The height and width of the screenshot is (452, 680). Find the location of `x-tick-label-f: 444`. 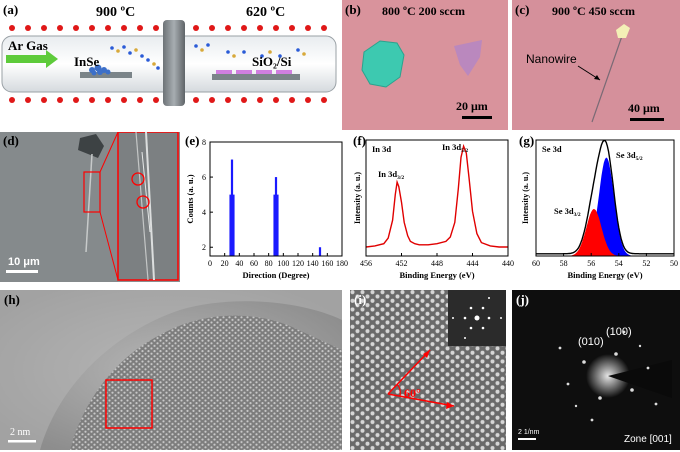

x-tick-label-f: 444 is located at coordinates (473, 263).